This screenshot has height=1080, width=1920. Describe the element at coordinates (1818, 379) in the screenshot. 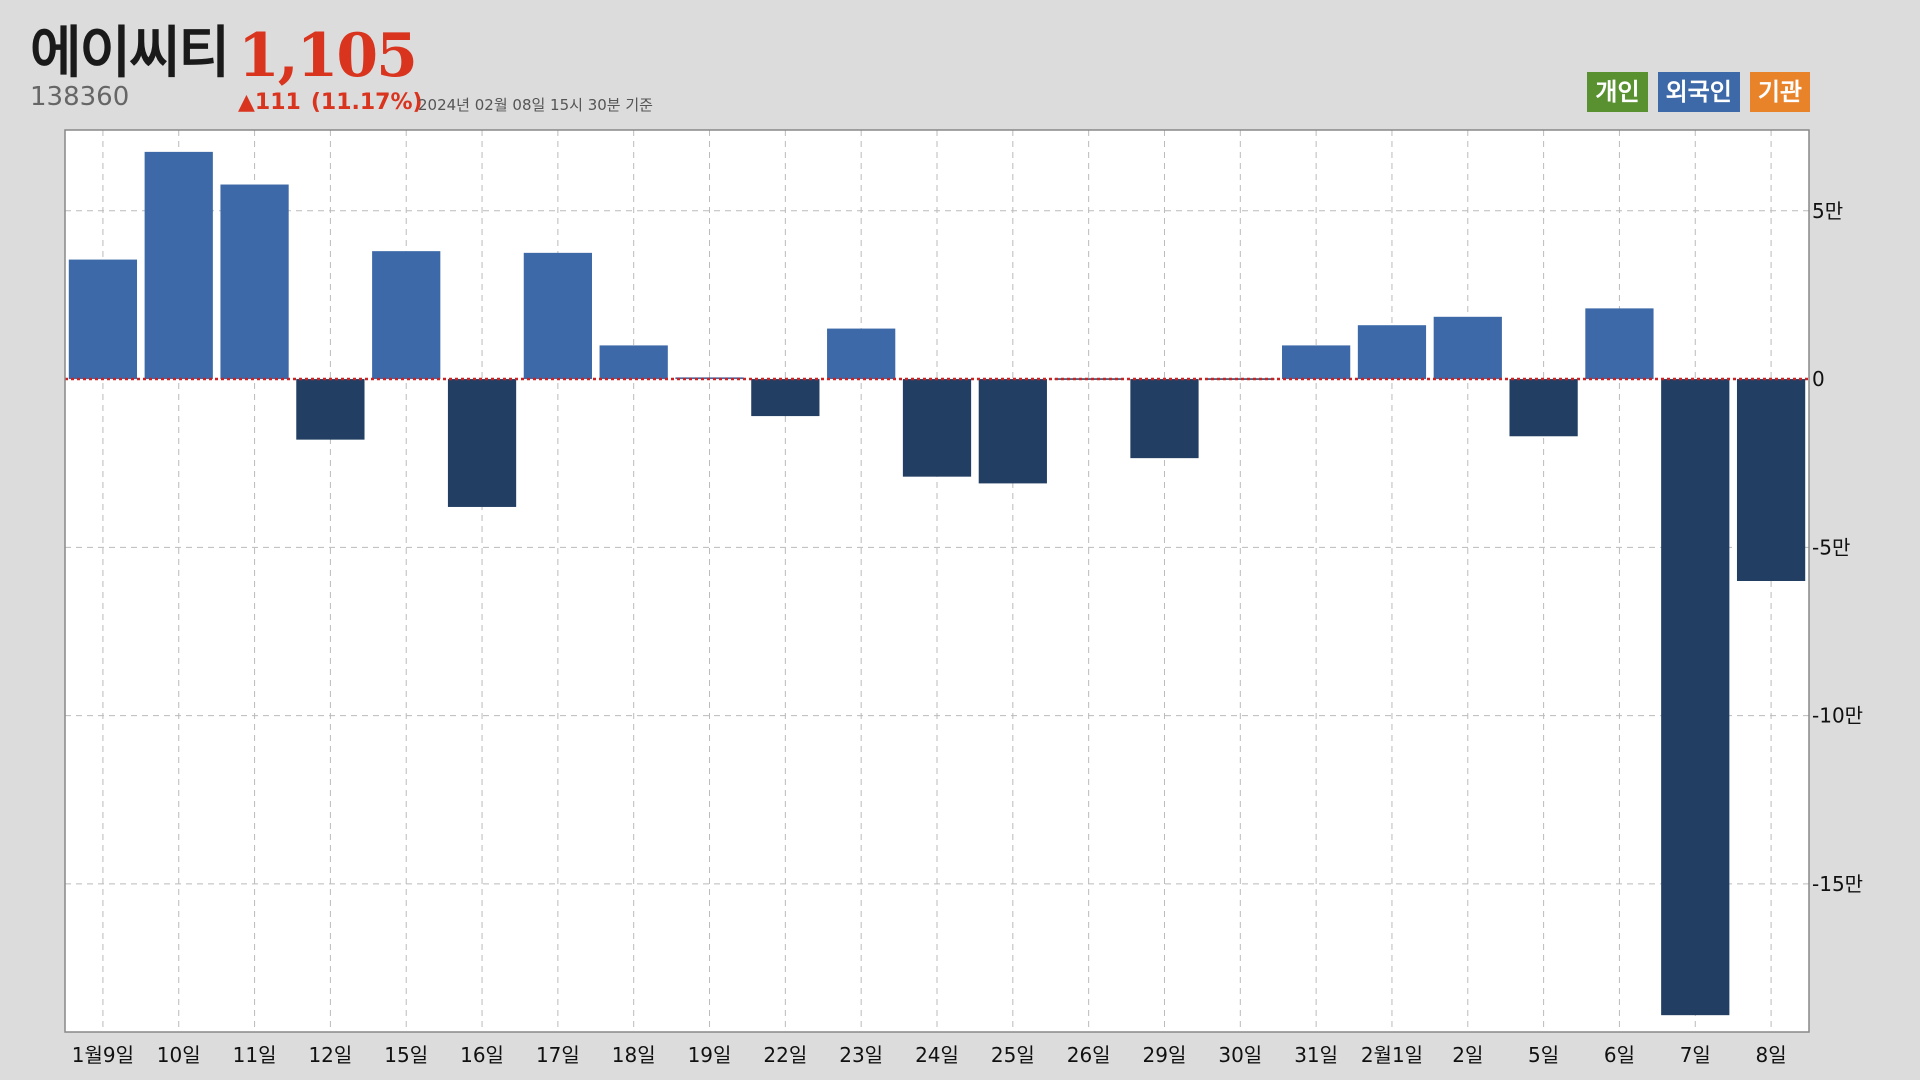

I see `y-tick-label: 0` at that location.